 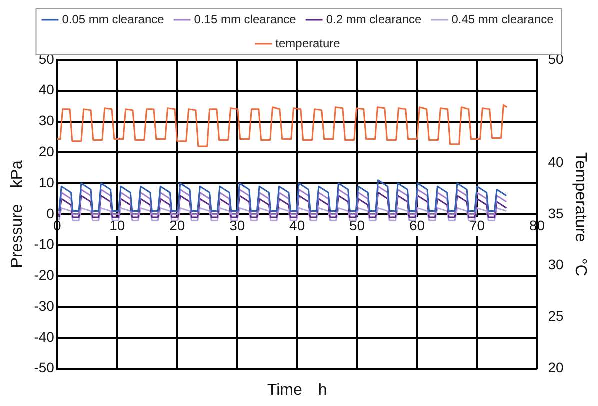 What do you see at coordinates (238, 226) in the screenshot?
I see `x-tick-label: 30` at bounding box center [238, 226].